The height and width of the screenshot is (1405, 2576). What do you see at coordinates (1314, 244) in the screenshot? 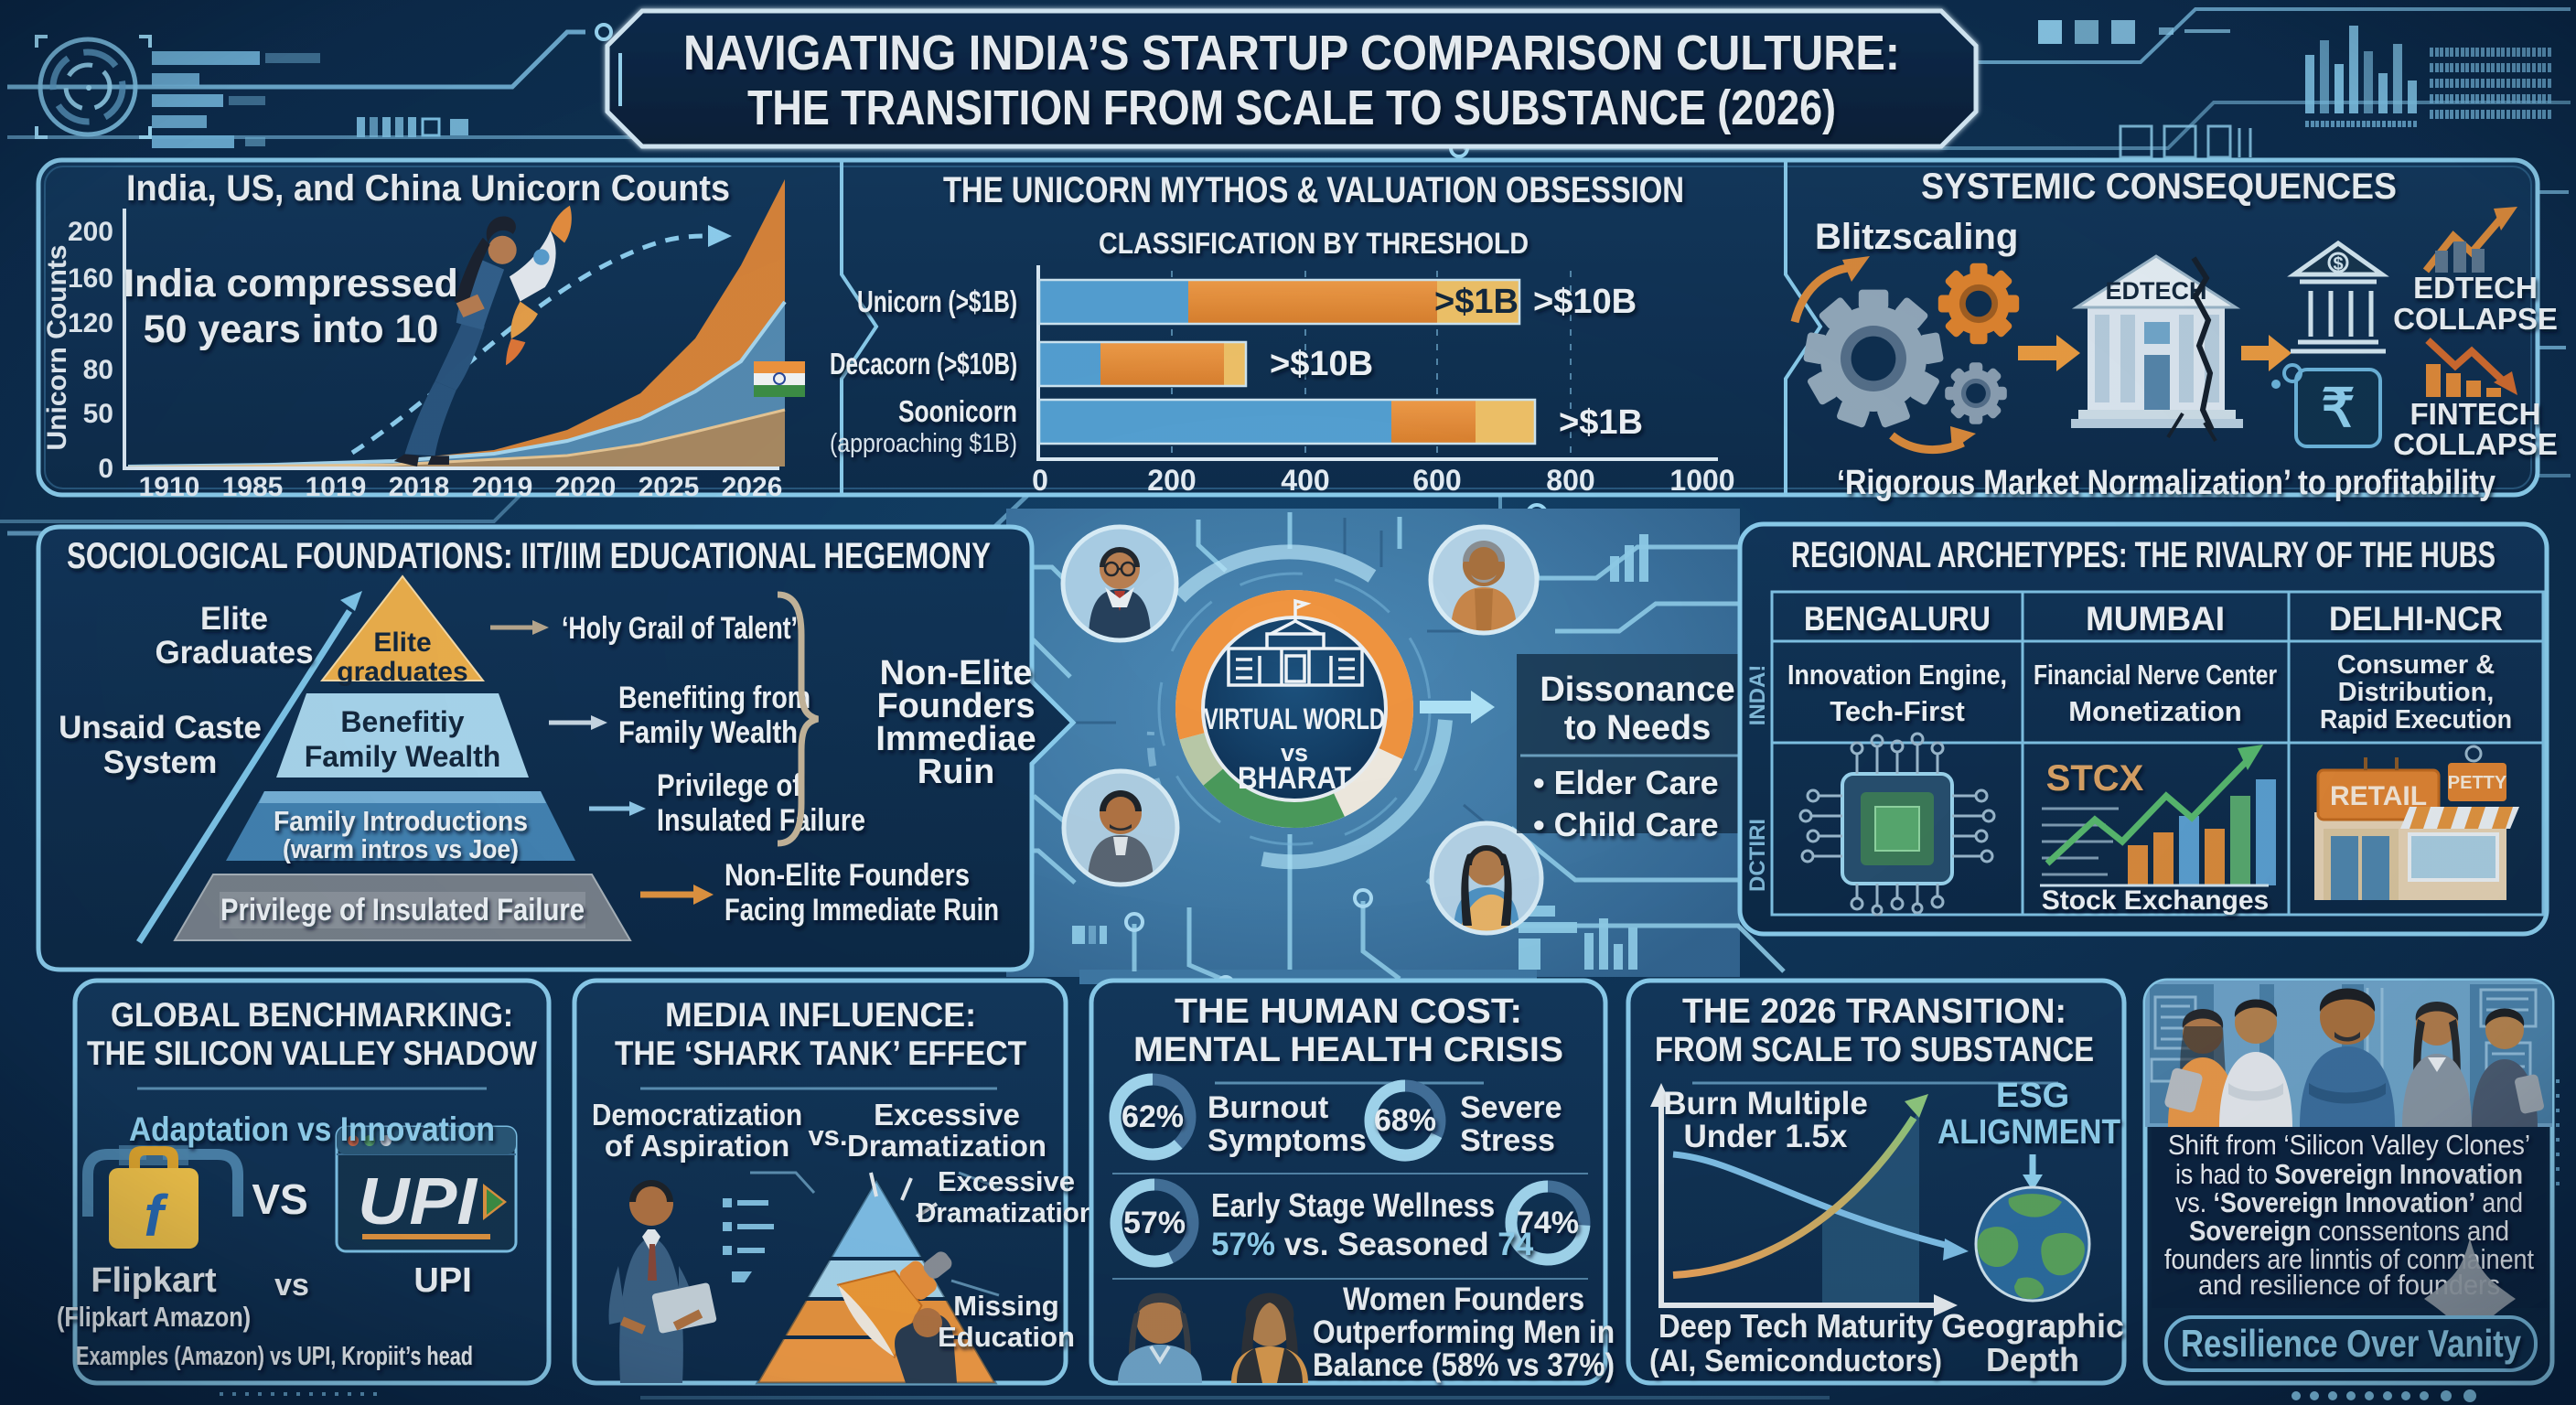
I see `svg-text: CLASSIFICATION BY THRESHOLD` at bounding box center [1314, 244].